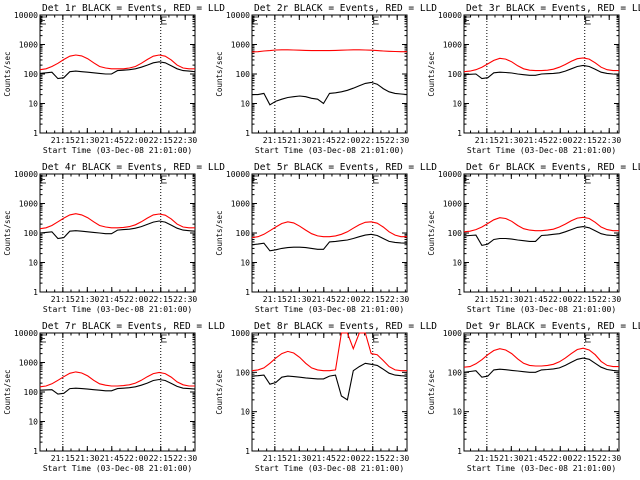 The image size is (640, 480). I want to click on chart-title: Det 5r BLACK = Events, RED = LLD, so click(345, 167).